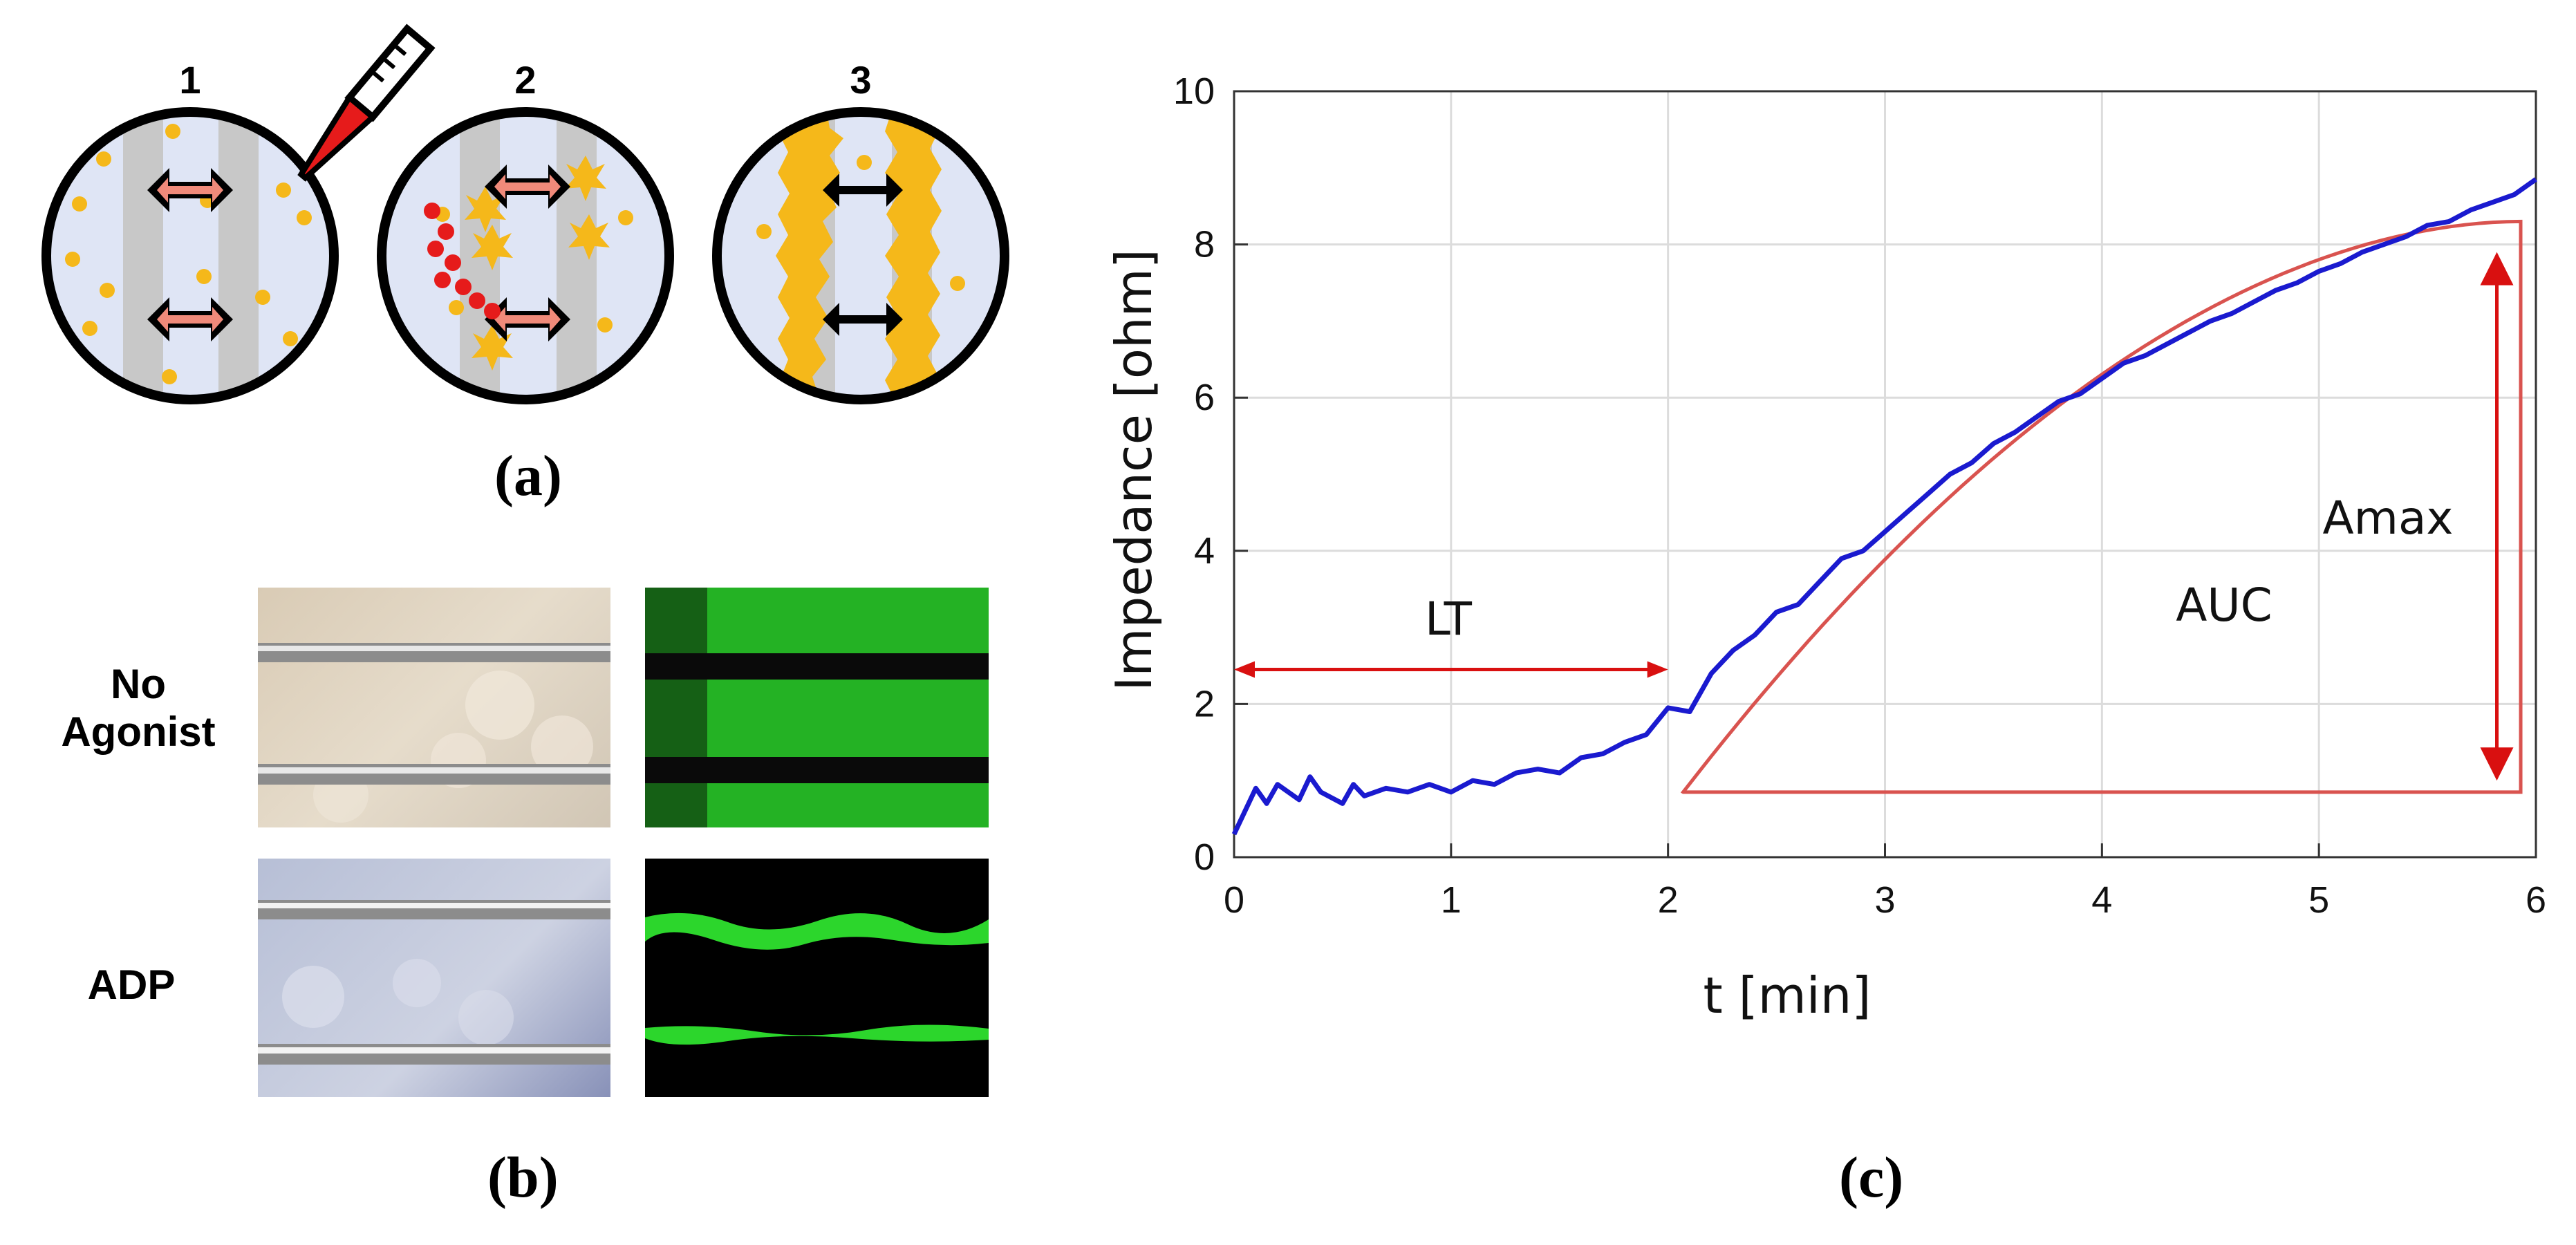  I want to click on well-3: 3, so click(860, 231).